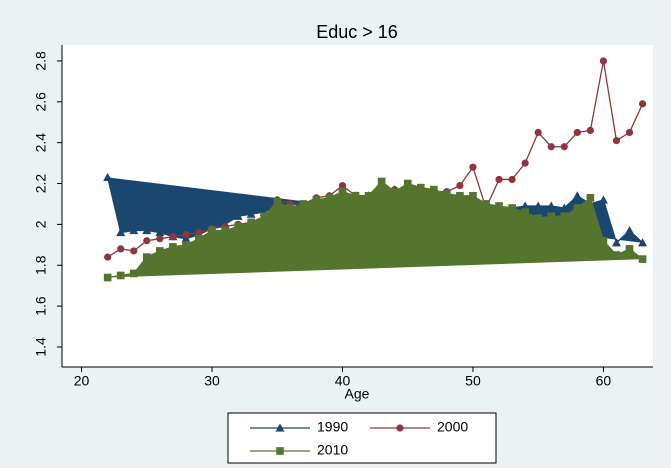 The image size is (671, 468). I want to click on x-tick-label: 40, so click(343, 381).